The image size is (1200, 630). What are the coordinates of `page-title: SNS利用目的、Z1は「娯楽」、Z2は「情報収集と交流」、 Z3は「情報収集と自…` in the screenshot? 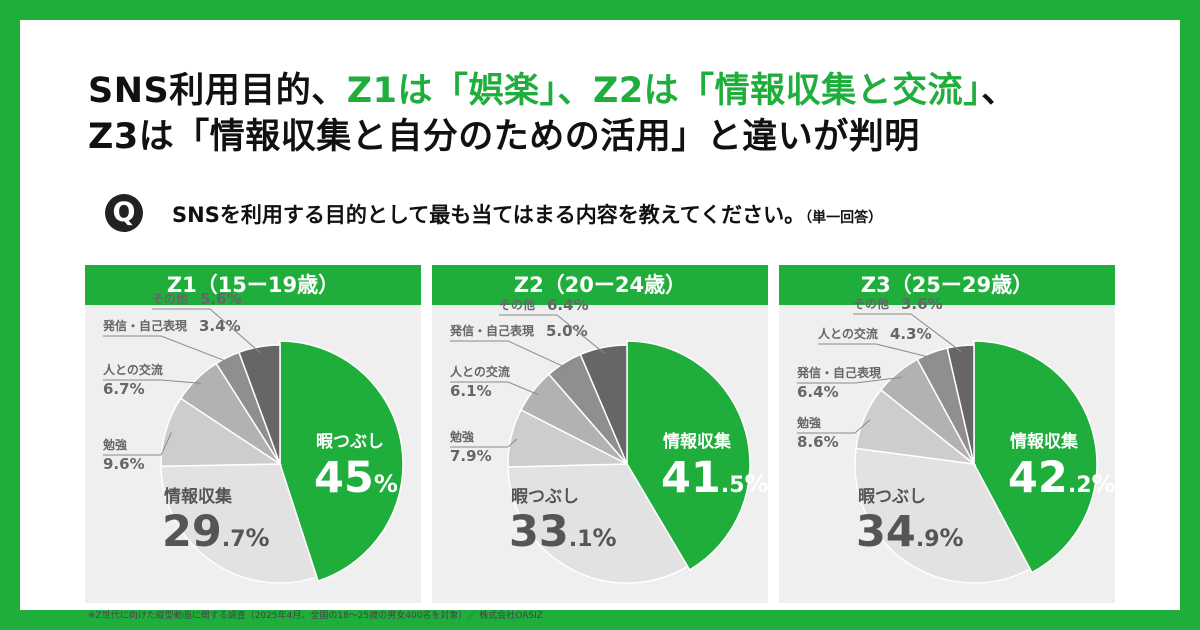 It's located at (628, 114).